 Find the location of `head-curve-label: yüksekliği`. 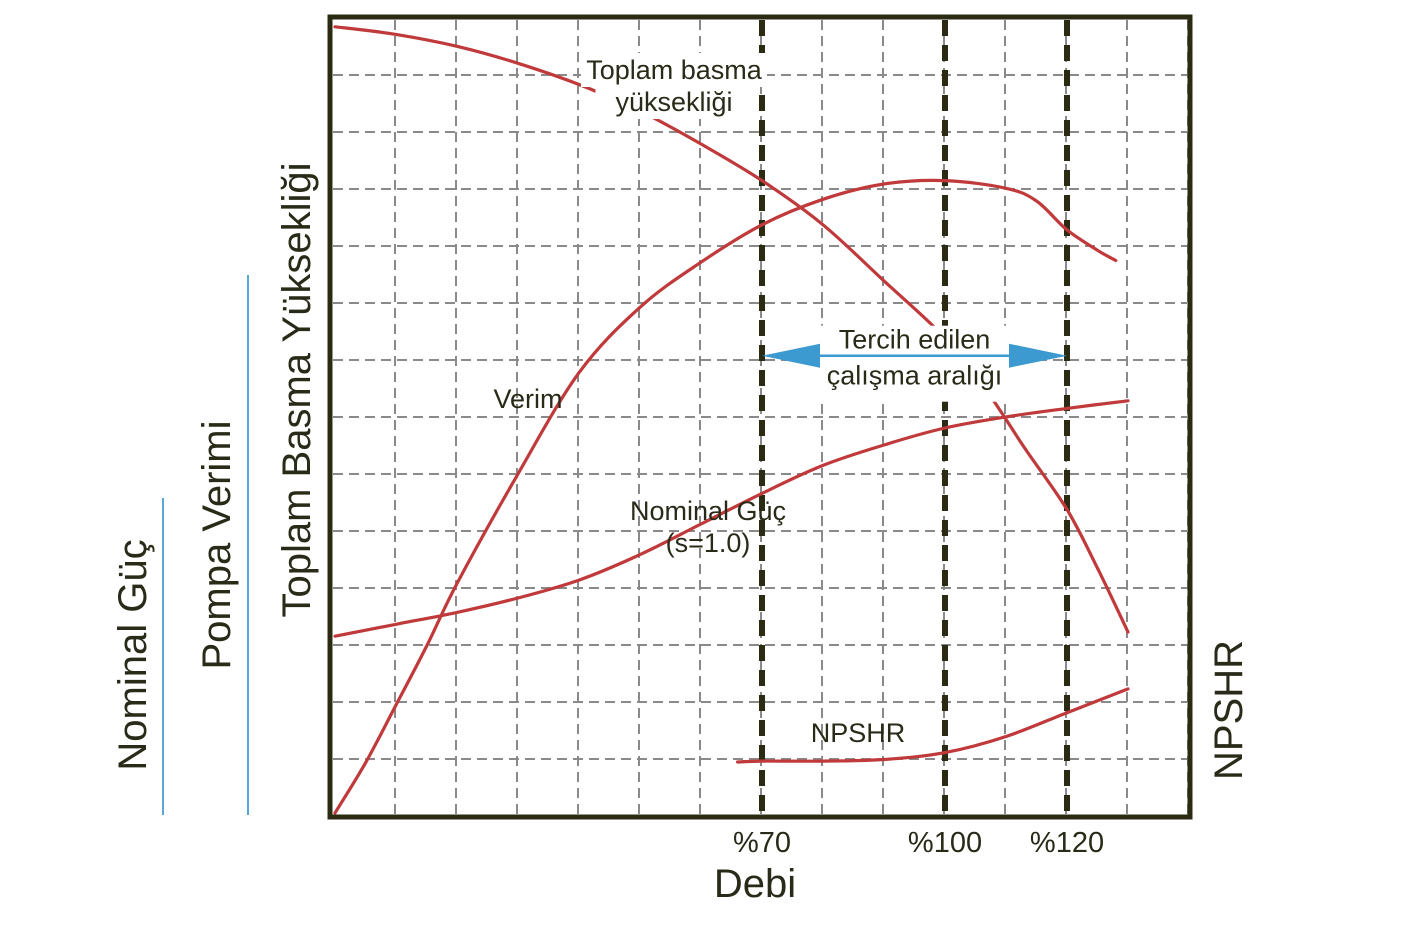

head-curve-label: yüksekliği is located at coordinates (673, 102).